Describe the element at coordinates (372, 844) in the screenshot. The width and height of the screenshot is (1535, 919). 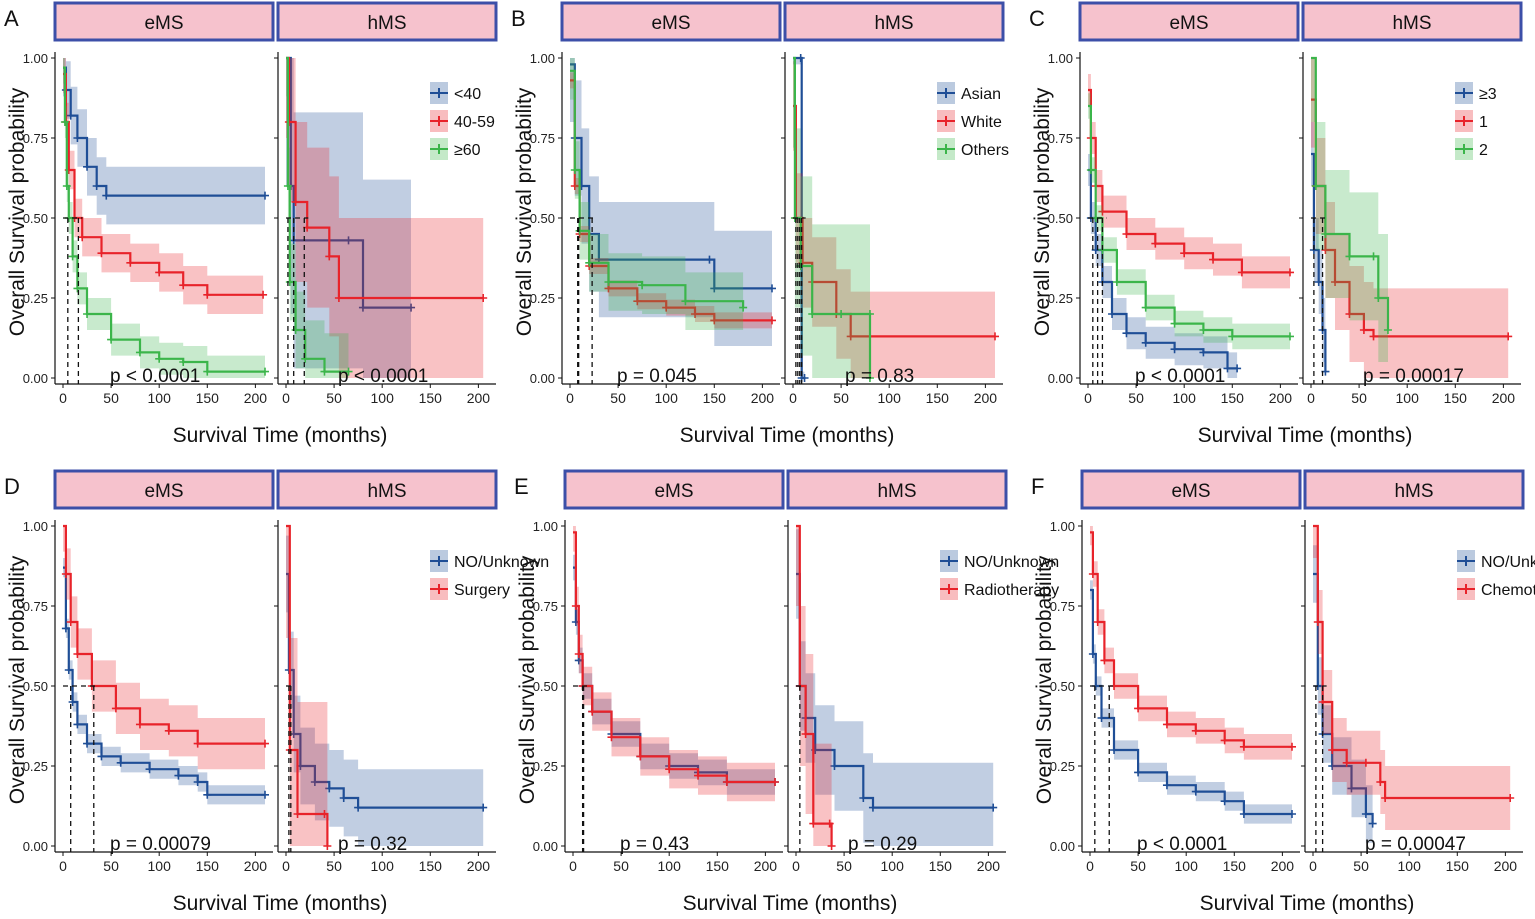
I see `p-value-label: p = 0.32` at that location.